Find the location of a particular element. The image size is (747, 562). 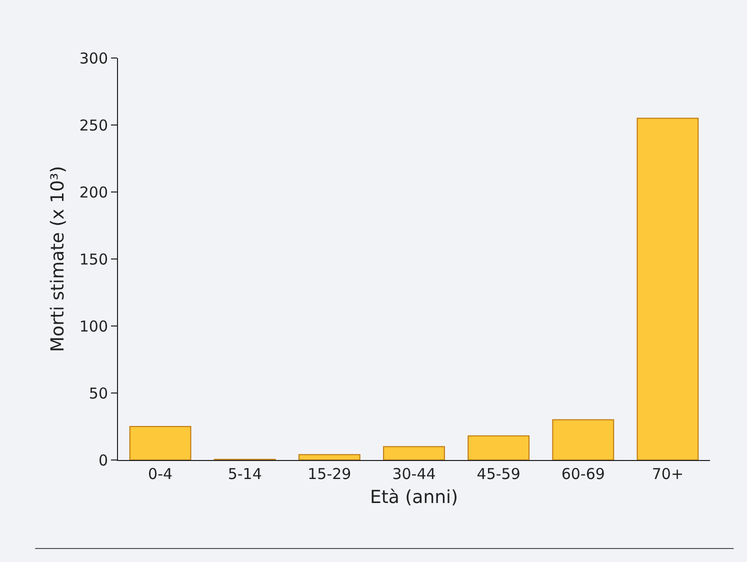

x-tick-label: 15-29 is located at coordinates (330, 474).